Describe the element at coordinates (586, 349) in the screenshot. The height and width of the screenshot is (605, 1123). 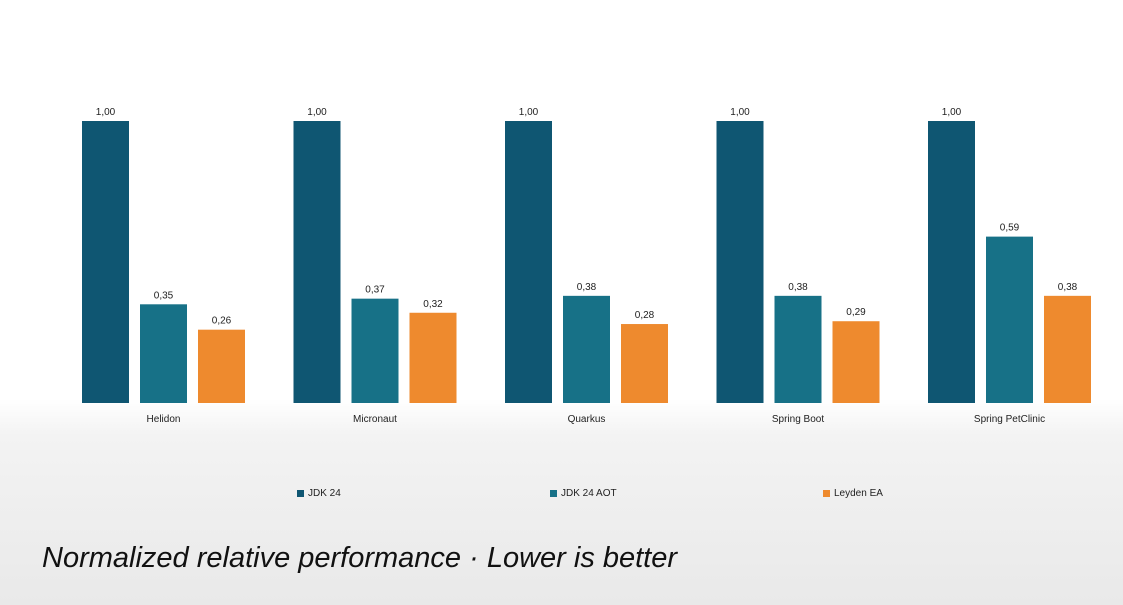
I see `bar-quarkus-jdk-24-aot` at that location.